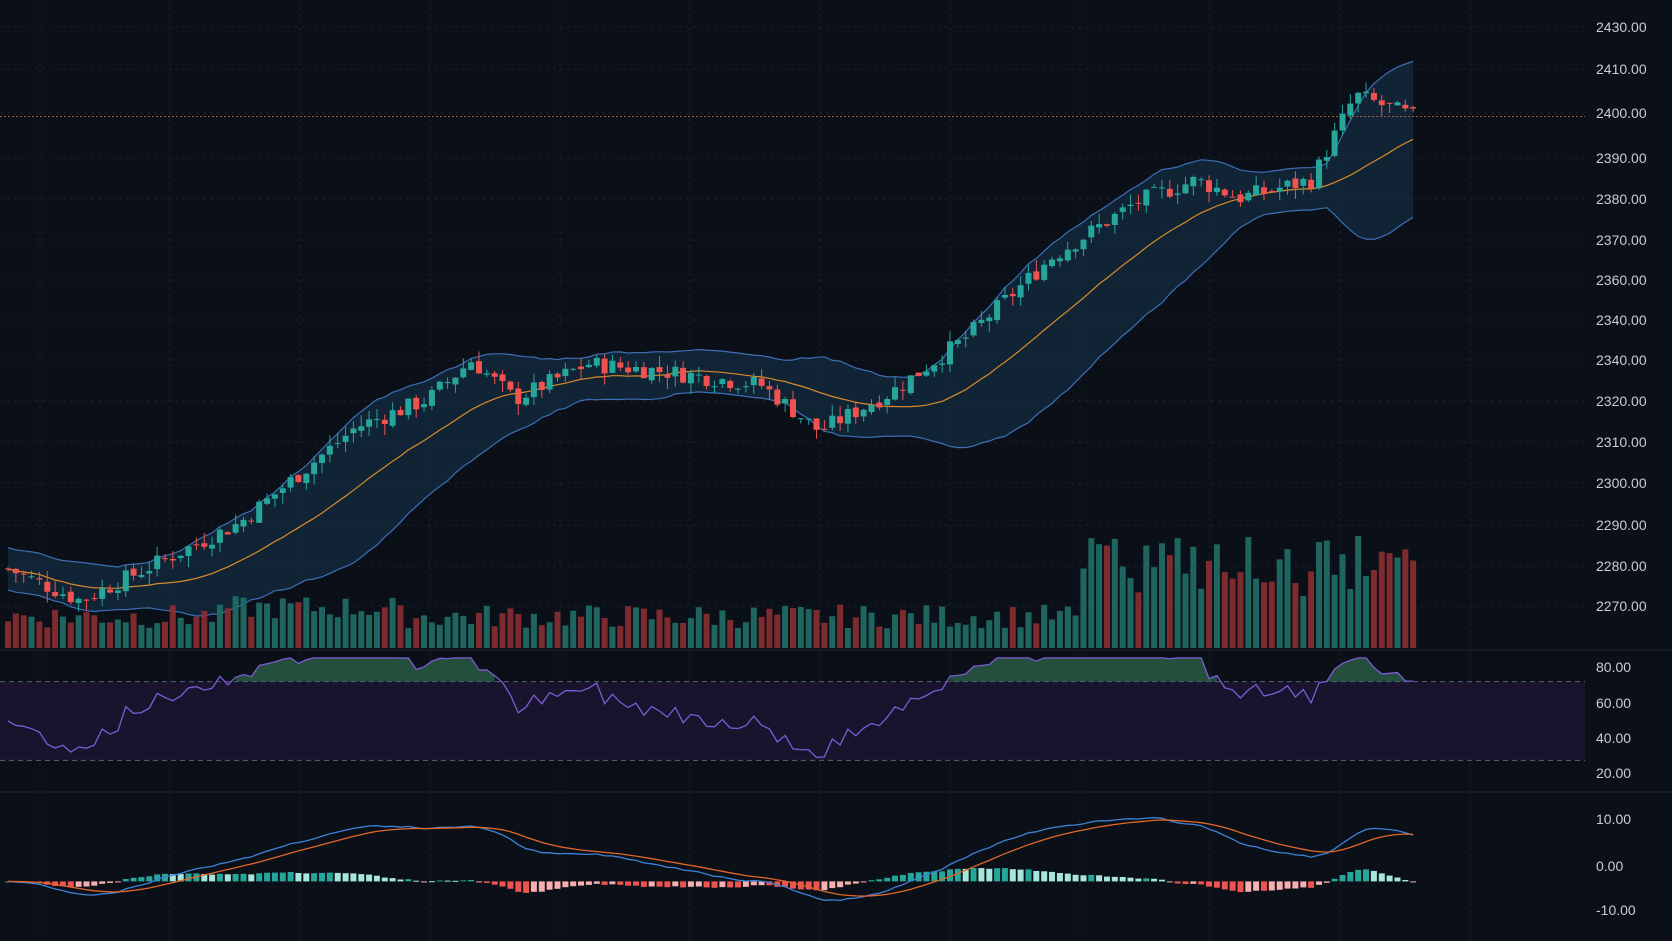  Describe the element at coordinates (365, 669) in the screenshot. I see `rsi-overbought-area` at that location.